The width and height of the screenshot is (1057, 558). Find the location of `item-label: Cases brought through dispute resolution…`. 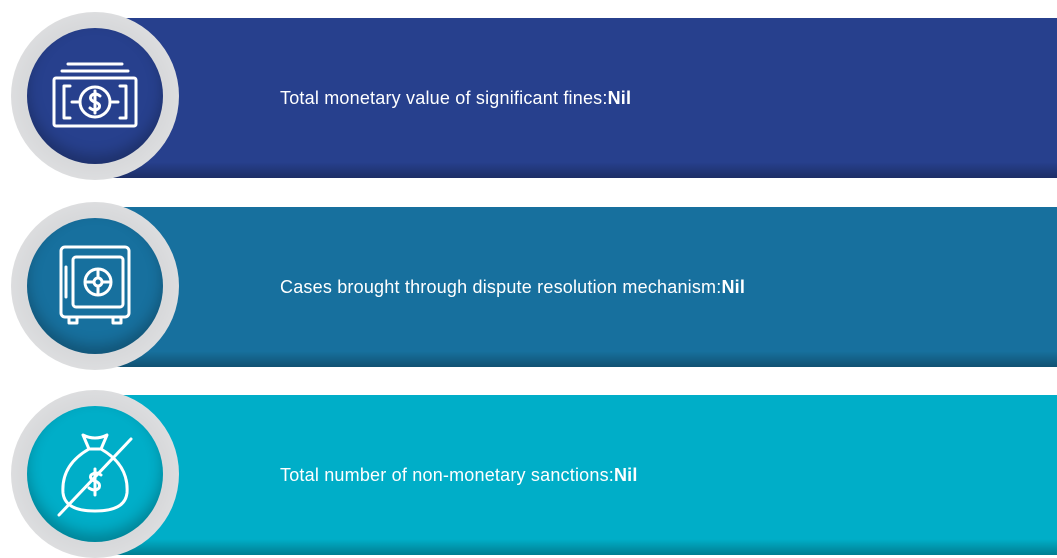

item-label: Cases brought through dispute resolution… is located at coordinates (501, 286).